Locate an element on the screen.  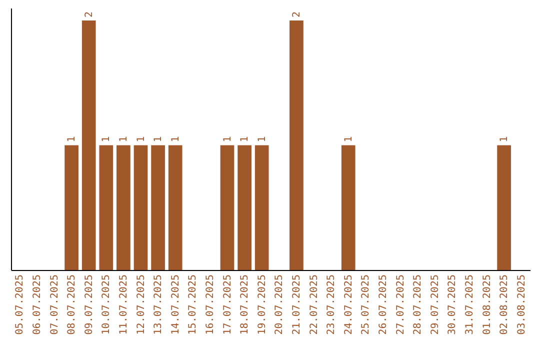
x-tick-label: 29.07.2025 is located at coordinates (435, 304).